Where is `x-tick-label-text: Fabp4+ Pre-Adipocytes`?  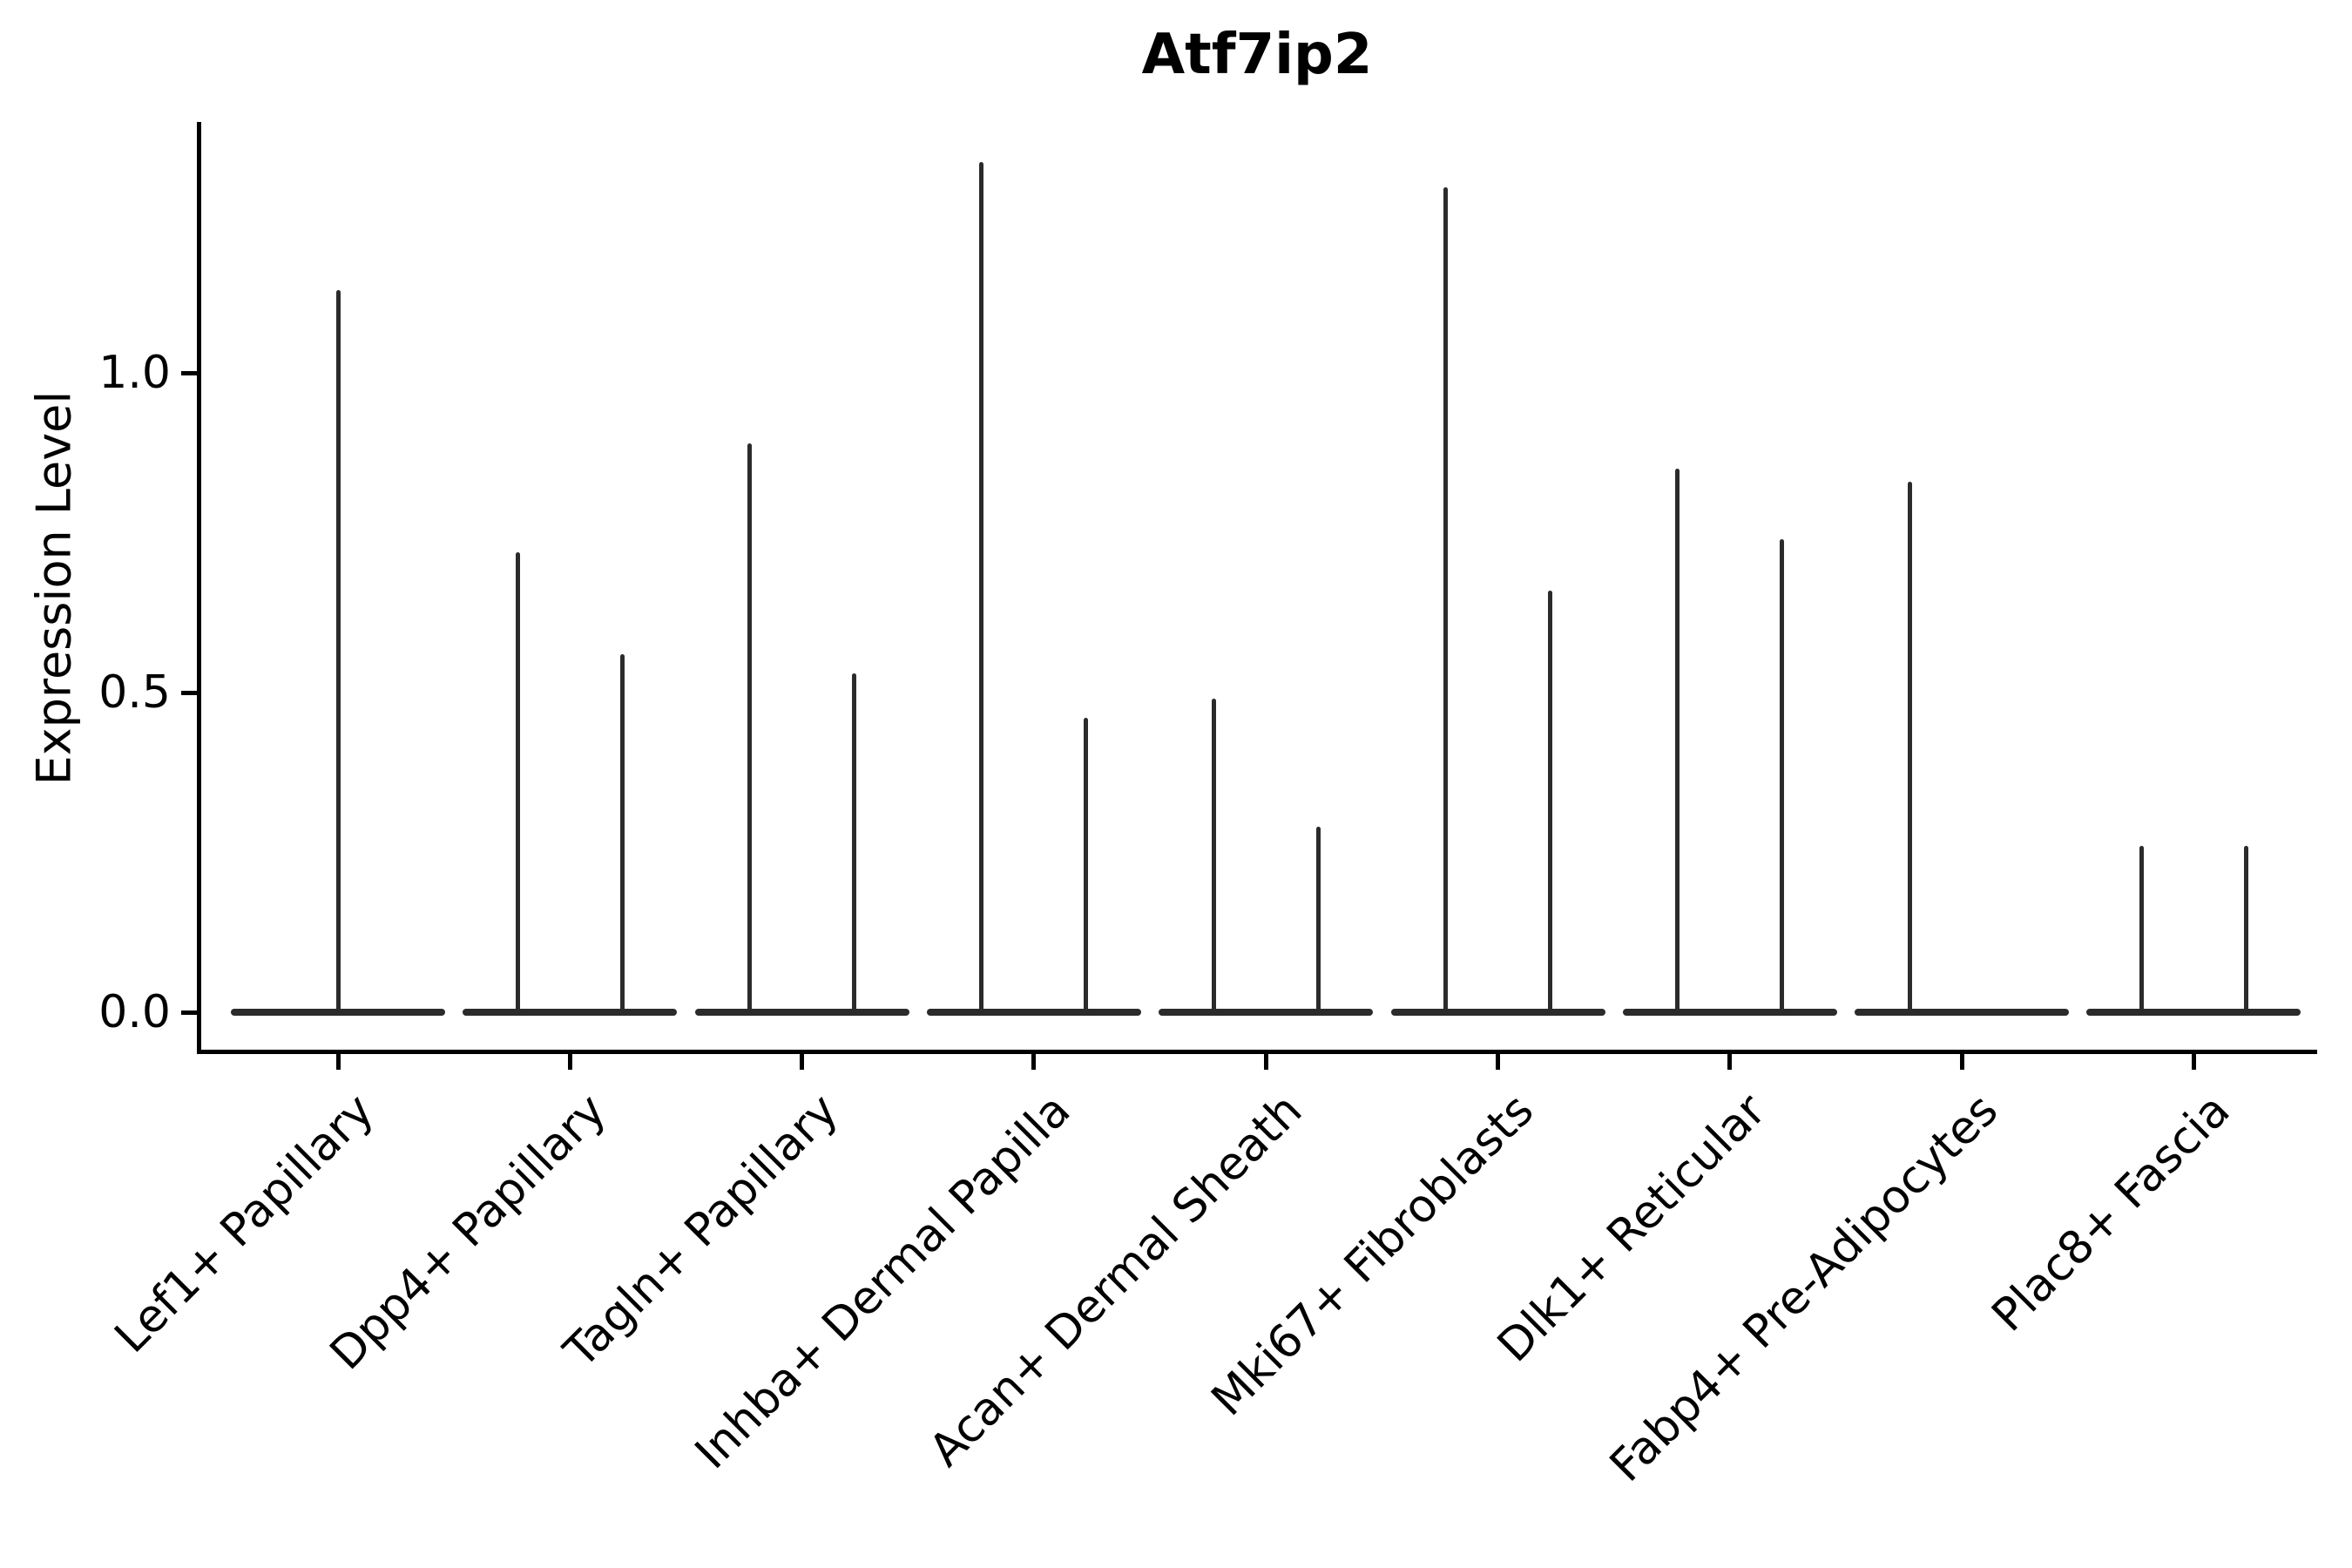 x-tick-label-text: Fabp4+ Pre-Adipocytes is located at coordinates (1804, 1288).